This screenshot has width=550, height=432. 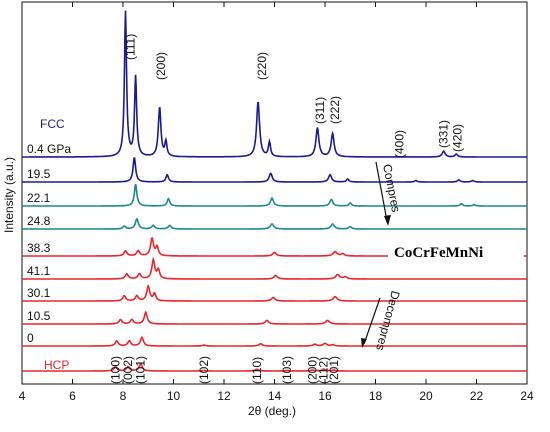 What do you see at coordinates (224, 396) in the screenshot?
I see `x-tick-label: 12` at bounding box center [224, 396].